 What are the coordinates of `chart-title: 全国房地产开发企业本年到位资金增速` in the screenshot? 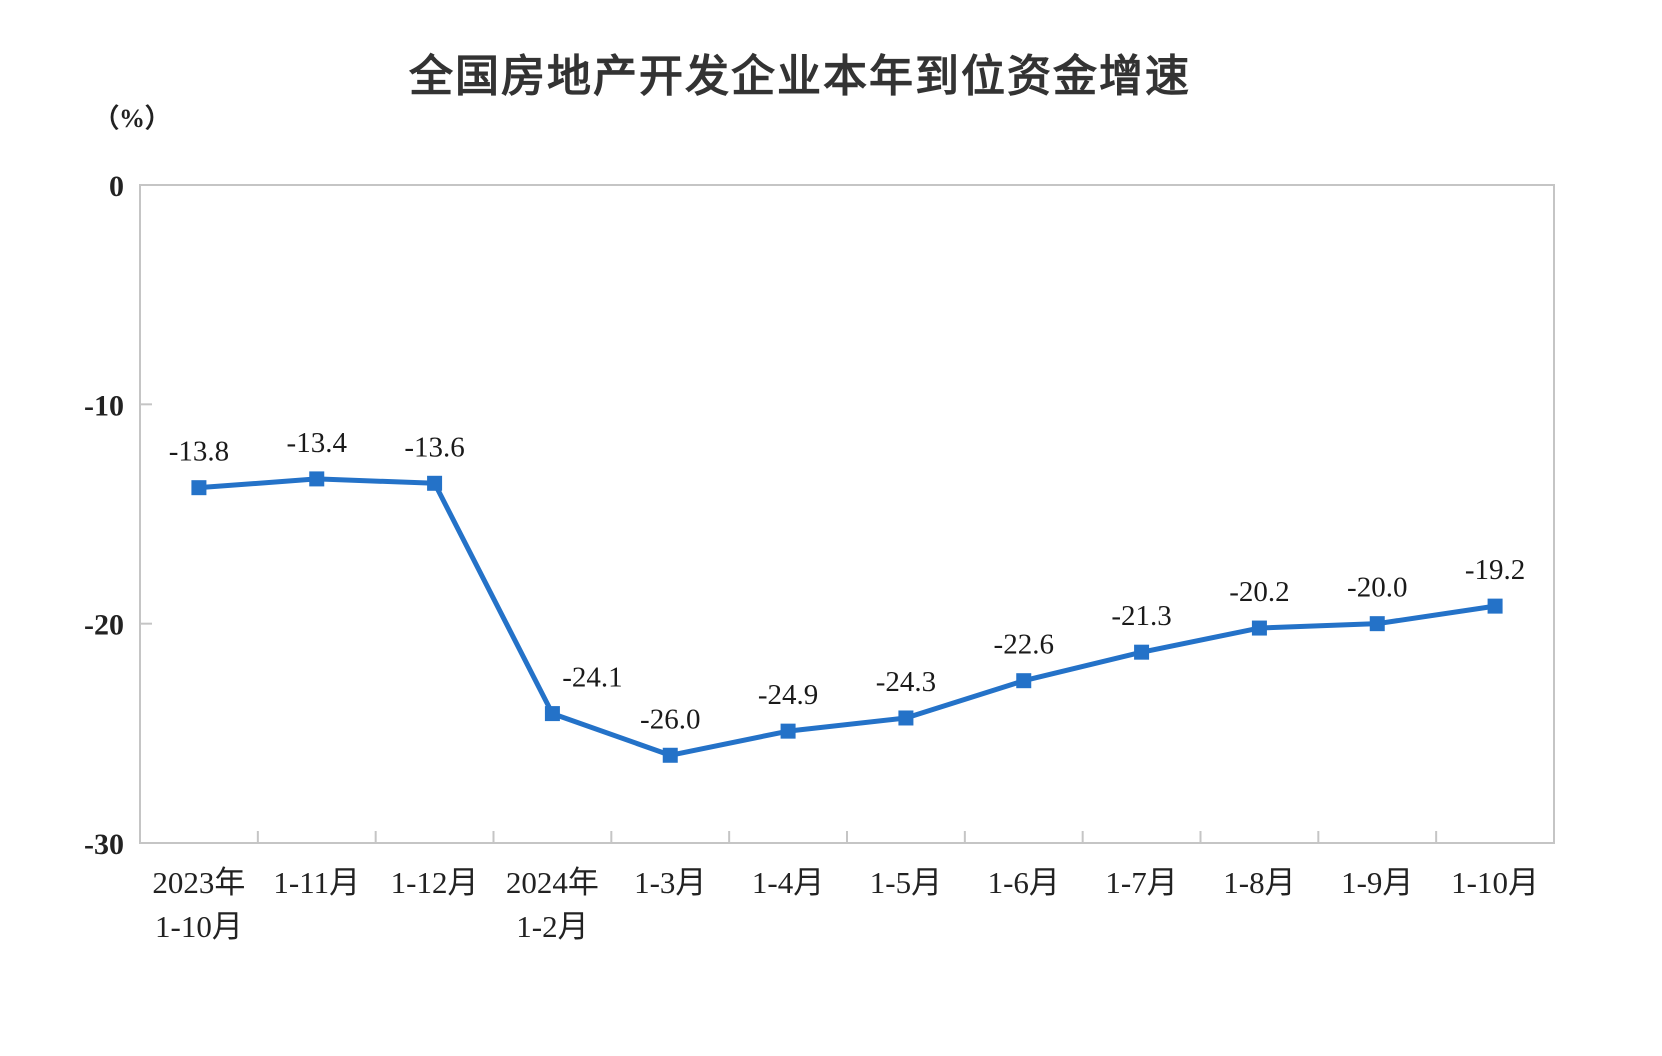 It's located at (800, 76).